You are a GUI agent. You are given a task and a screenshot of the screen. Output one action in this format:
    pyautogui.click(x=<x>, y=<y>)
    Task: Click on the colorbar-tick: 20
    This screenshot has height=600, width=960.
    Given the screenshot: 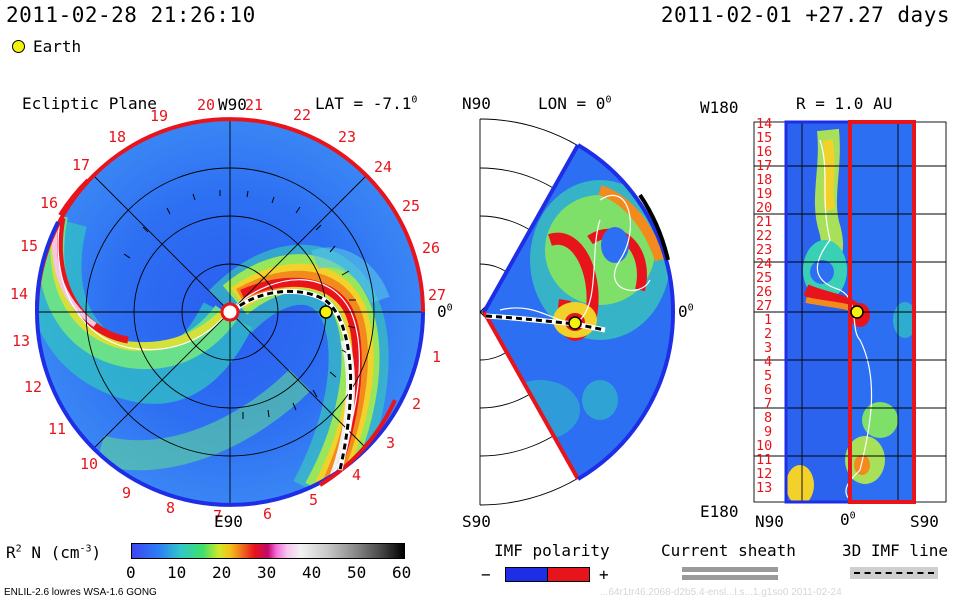 What is the action you would take?
    pyautogui.click(x=222, y=572)
    